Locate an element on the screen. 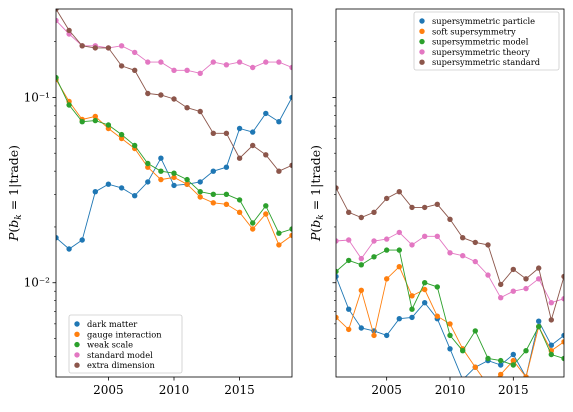  data-point-extra-dimension-2003 is located at coordinates (82, 46).